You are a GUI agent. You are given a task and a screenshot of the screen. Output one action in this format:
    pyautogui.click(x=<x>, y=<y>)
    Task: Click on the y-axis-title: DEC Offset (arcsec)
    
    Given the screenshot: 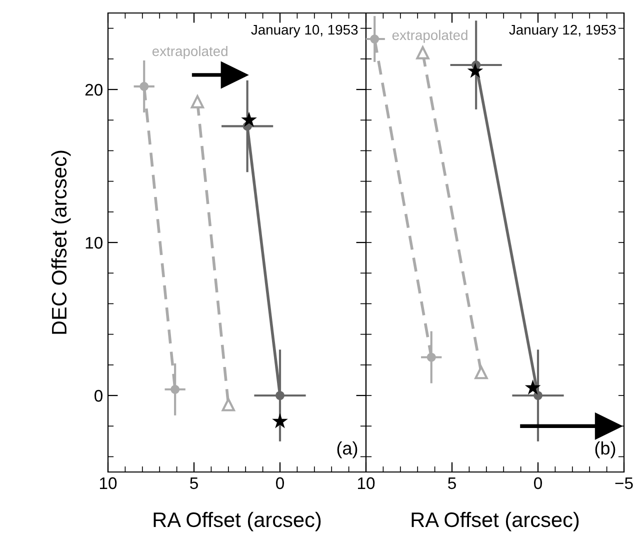 What is the action you would take?
    pyautogui.click(x=61, y=242)
    